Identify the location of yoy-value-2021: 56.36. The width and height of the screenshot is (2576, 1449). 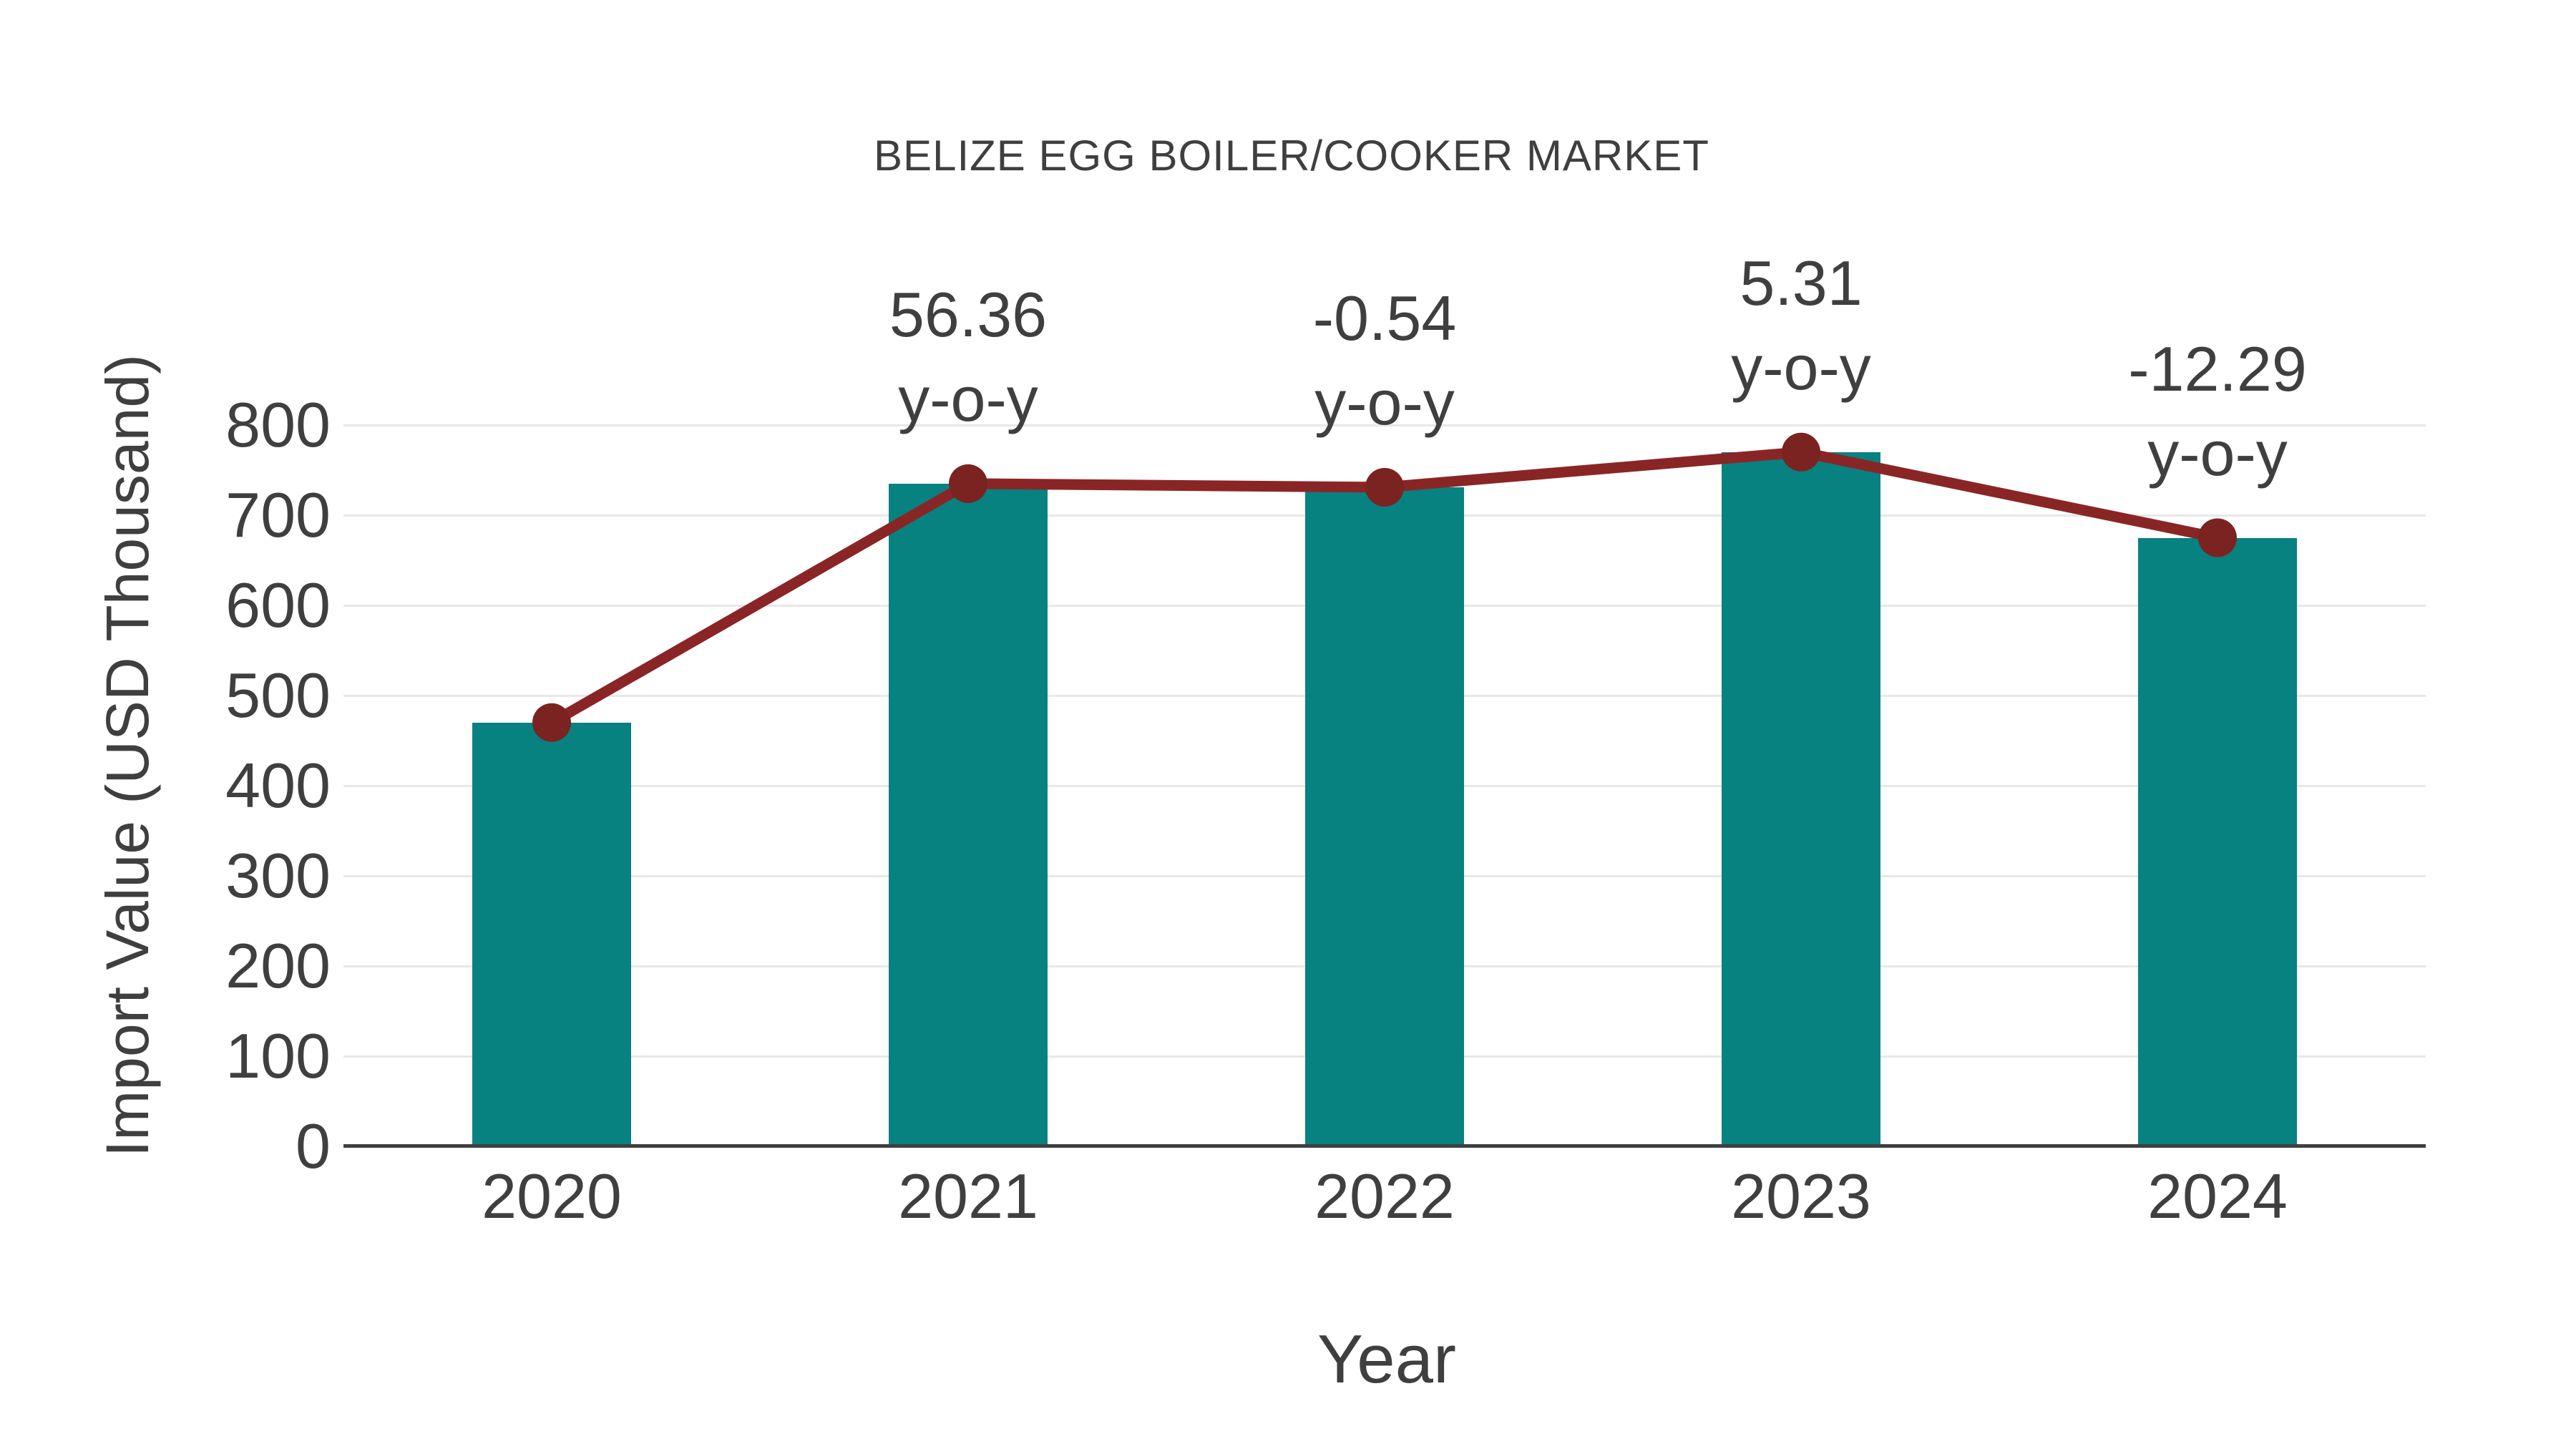
(968, 314).